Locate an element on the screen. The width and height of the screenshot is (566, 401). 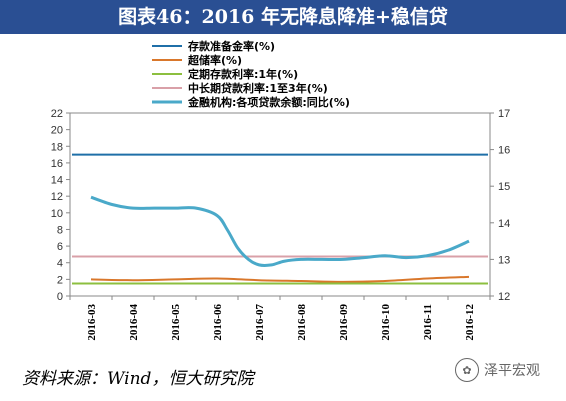
legend-label-1: 超储率(%) is located at coordinates (214, 60).